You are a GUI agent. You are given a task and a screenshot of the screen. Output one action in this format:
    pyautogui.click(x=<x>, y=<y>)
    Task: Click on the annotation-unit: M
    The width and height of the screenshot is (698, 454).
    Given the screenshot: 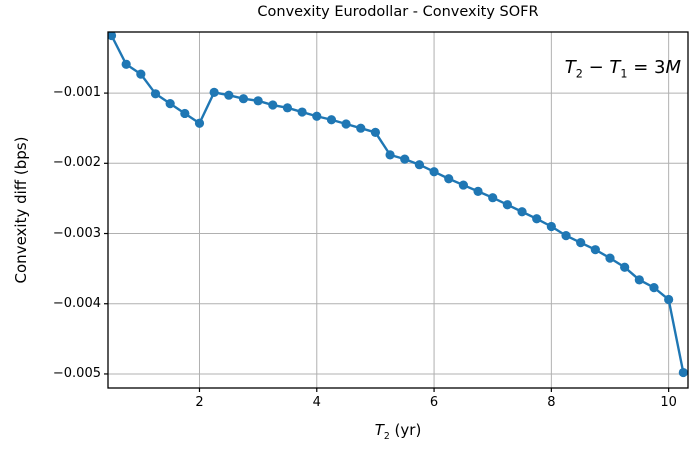 What is the action you would take?
    pyautogui.click(x=673, y=67)
    